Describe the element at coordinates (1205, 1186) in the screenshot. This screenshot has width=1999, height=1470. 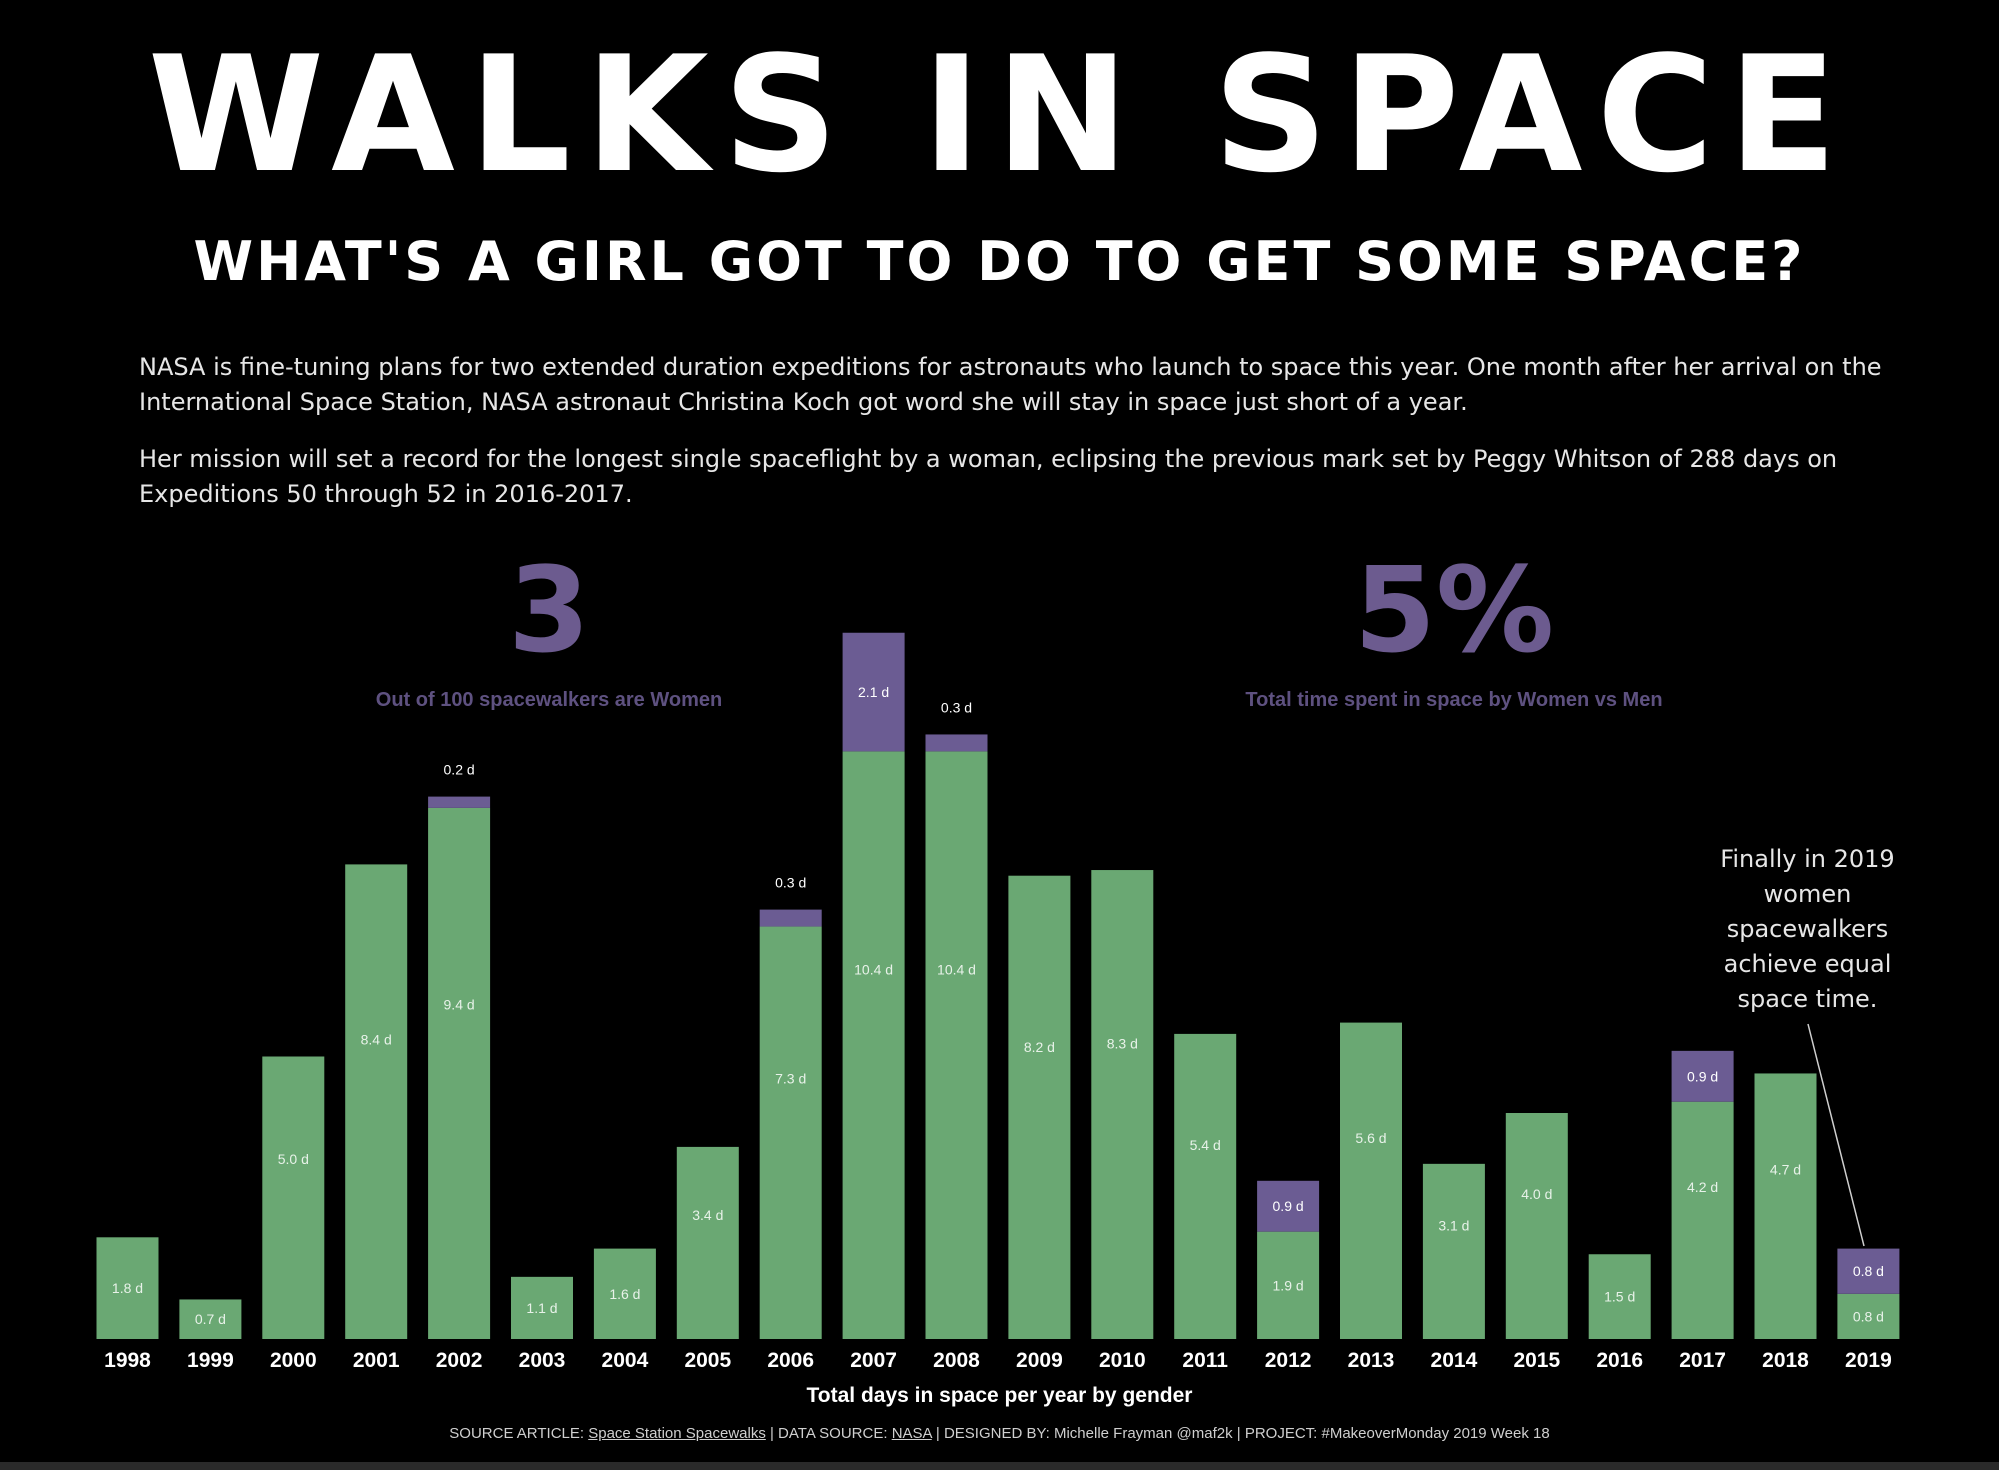
I see `bar-men-2011` at that location.